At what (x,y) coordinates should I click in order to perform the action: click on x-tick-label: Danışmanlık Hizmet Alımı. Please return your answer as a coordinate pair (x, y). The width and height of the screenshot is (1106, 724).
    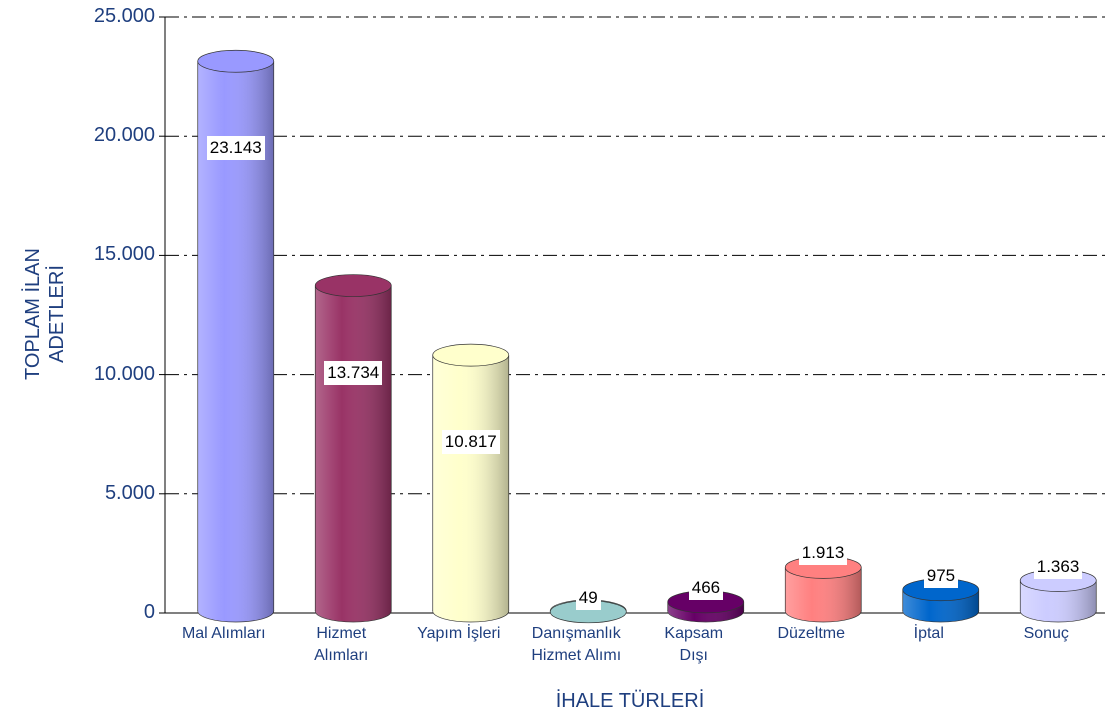
    Looking at the image, I should click on (576, 644).